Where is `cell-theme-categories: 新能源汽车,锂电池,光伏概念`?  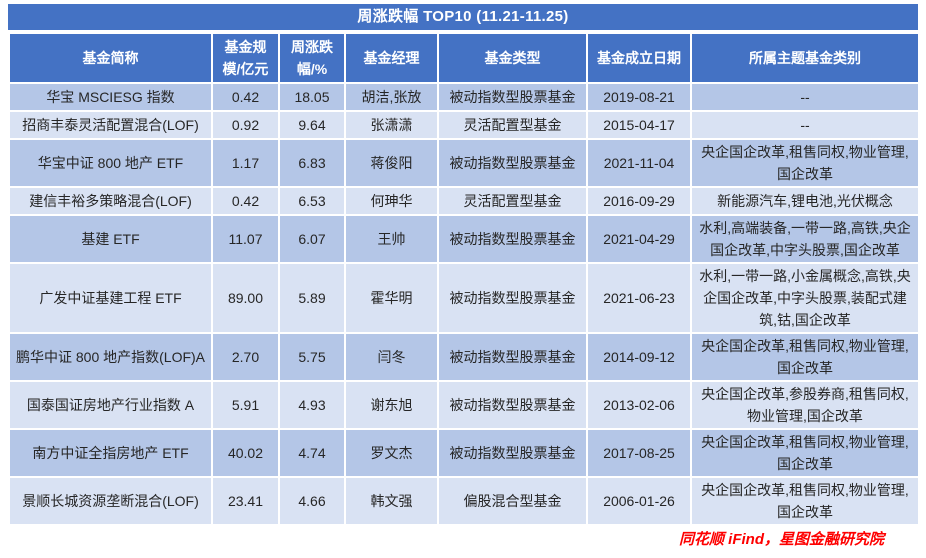
cell-theme-categories: 新能源汽车,锂电池,光伏概念 is located at coordinates (805, 201).